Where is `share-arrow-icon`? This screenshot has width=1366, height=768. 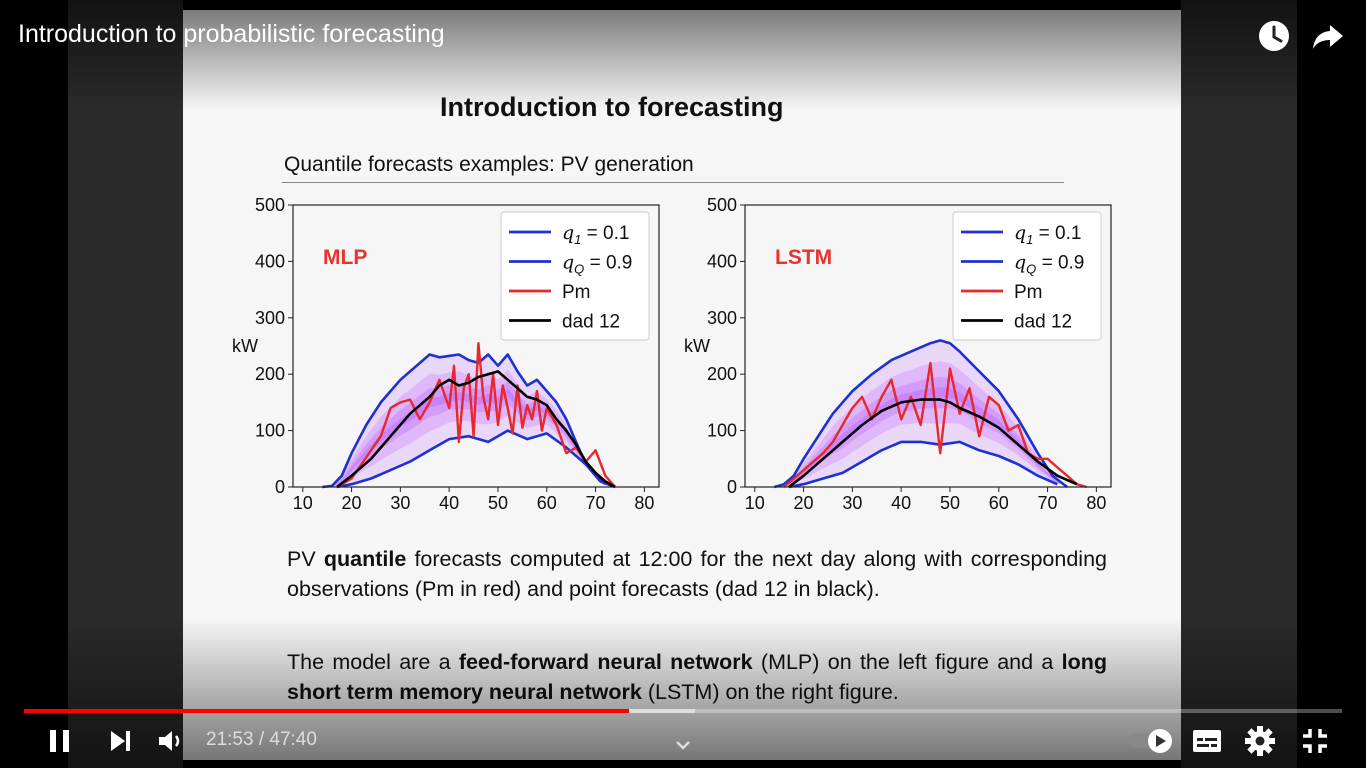
share-arrow-icon is located at coordinates (1328, 36).